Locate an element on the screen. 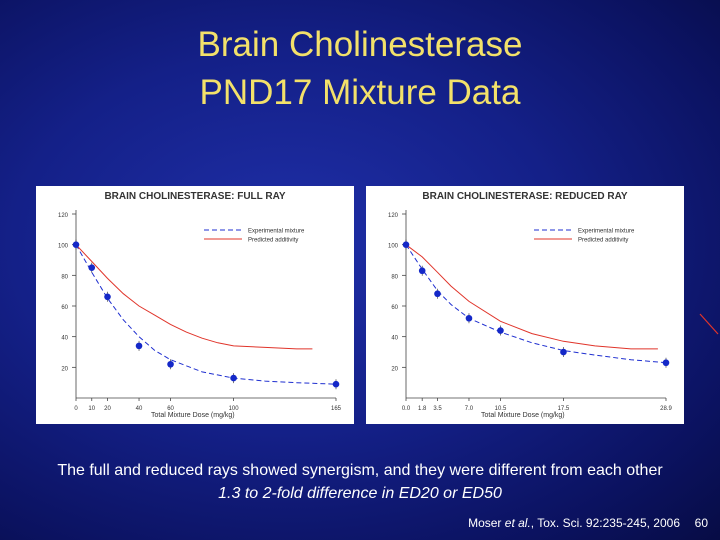 The height and width of the screenshot is (540, 720). x-tick-label: 165 is located at coordinates (336, 409).